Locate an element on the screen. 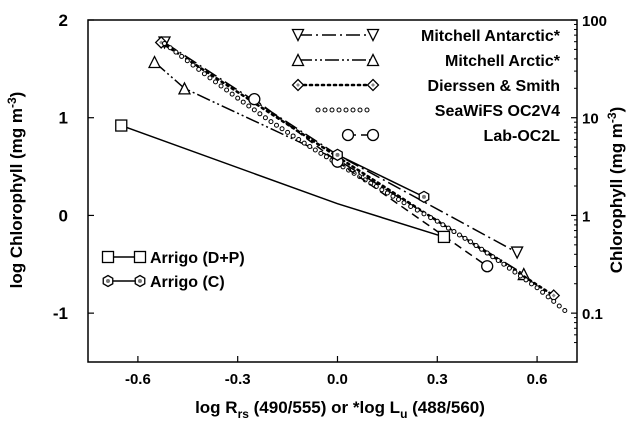 This screenshot has height=423, width=639. left-y-axis-title-sup: -3 is located at coordinates (12, 102).